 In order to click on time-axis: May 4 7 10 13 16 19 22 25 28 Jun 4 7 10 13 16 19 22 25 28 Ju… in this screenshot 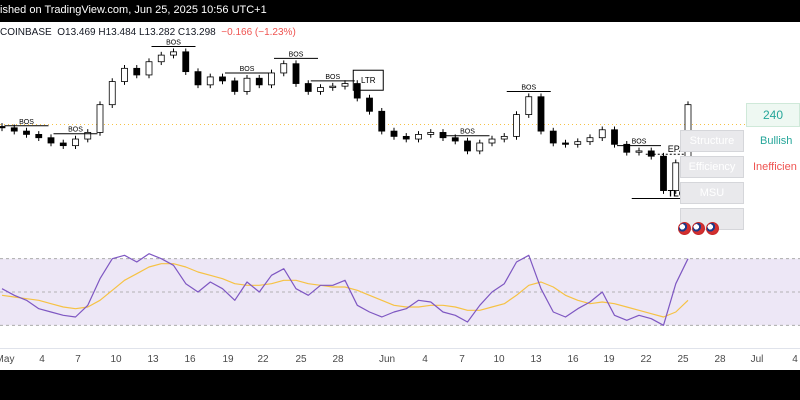, I will do `click(400, 359)`.